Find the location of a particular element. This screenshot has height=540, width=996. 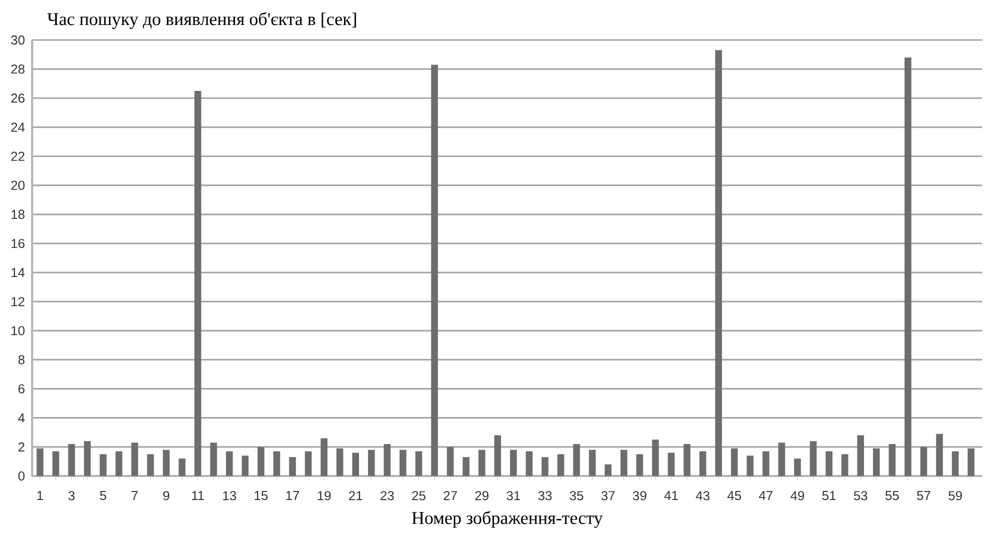

y-tick-label: 0 is located at coordinates (21, 476).